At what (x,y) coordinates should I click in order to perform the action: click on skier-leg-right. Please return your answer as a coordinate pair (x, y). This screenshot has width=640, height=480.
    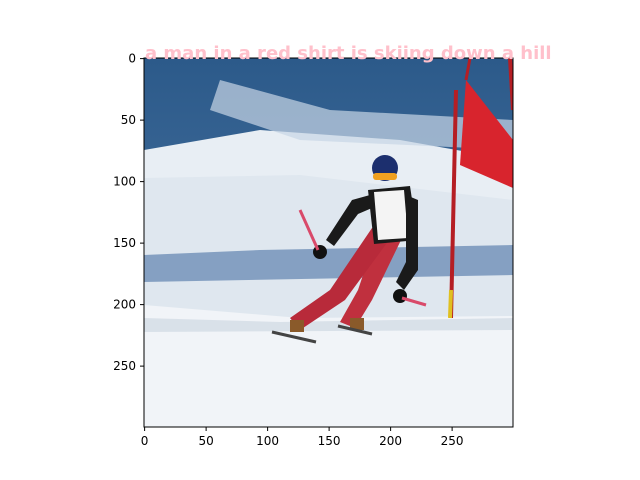
    Looking at the image, I should click on (371, 279).